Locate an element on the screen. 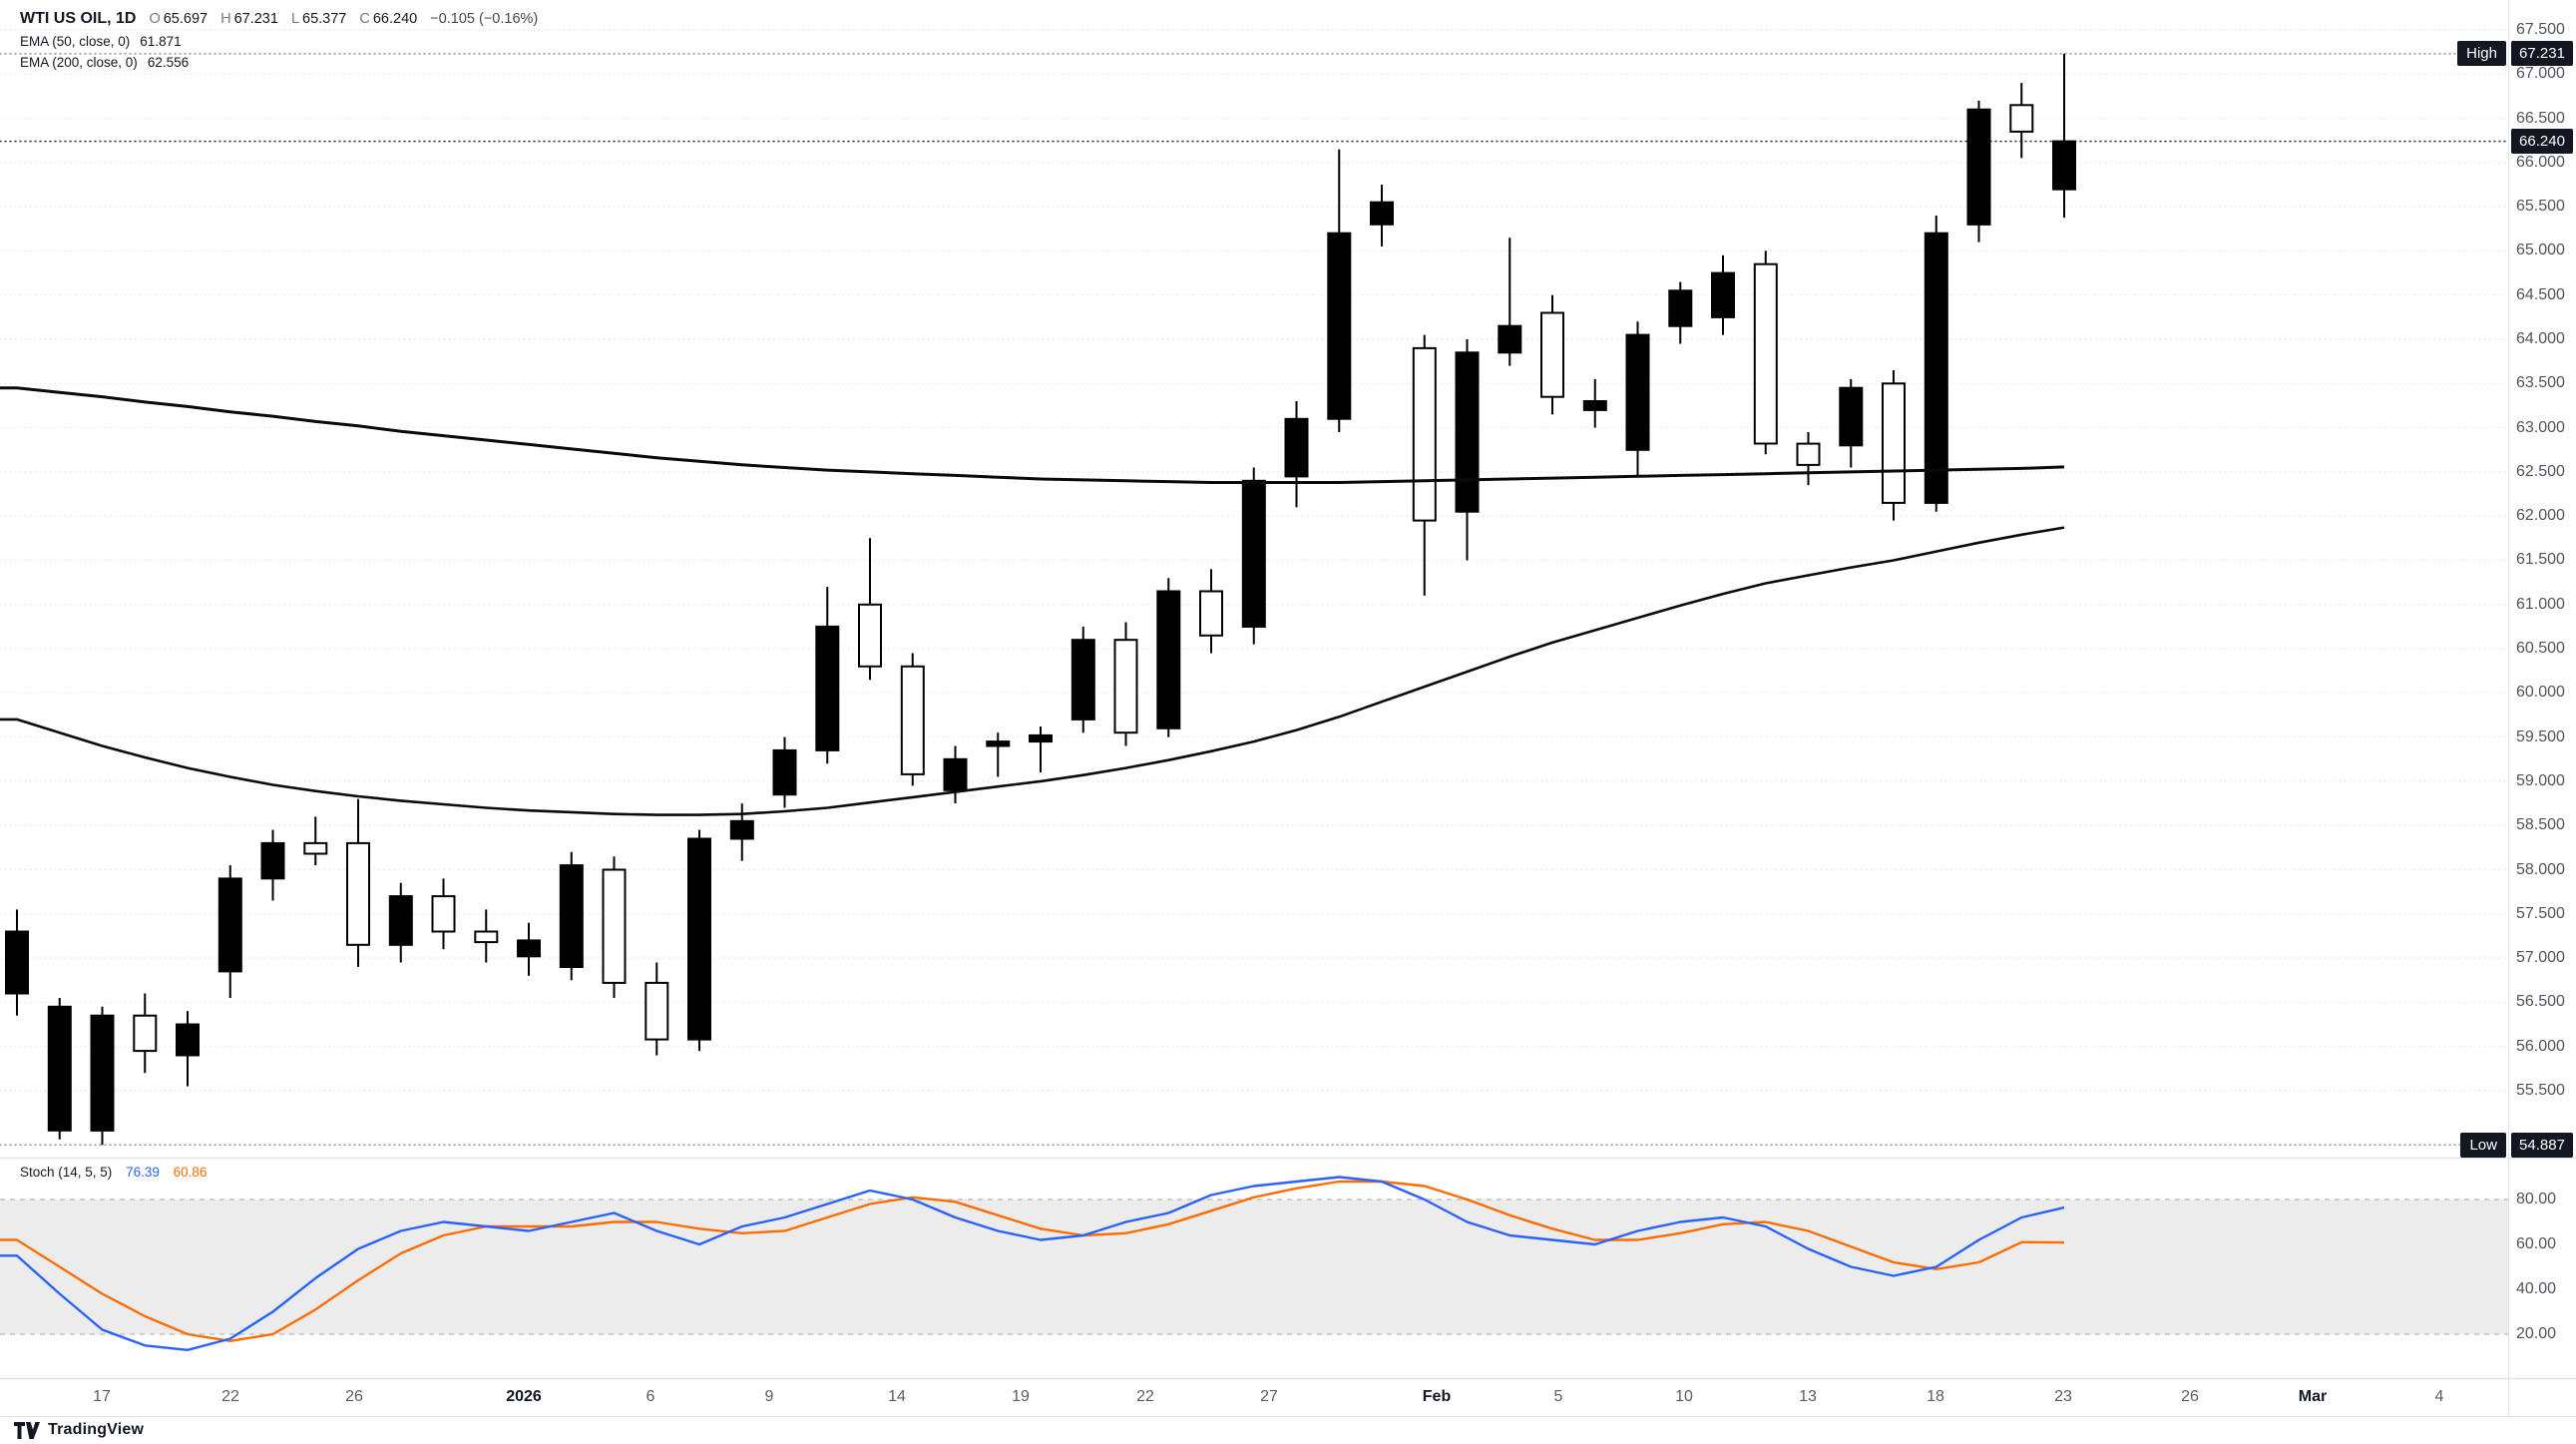  price-axis-label: 59.000 is located at coordinates (2540, 780).